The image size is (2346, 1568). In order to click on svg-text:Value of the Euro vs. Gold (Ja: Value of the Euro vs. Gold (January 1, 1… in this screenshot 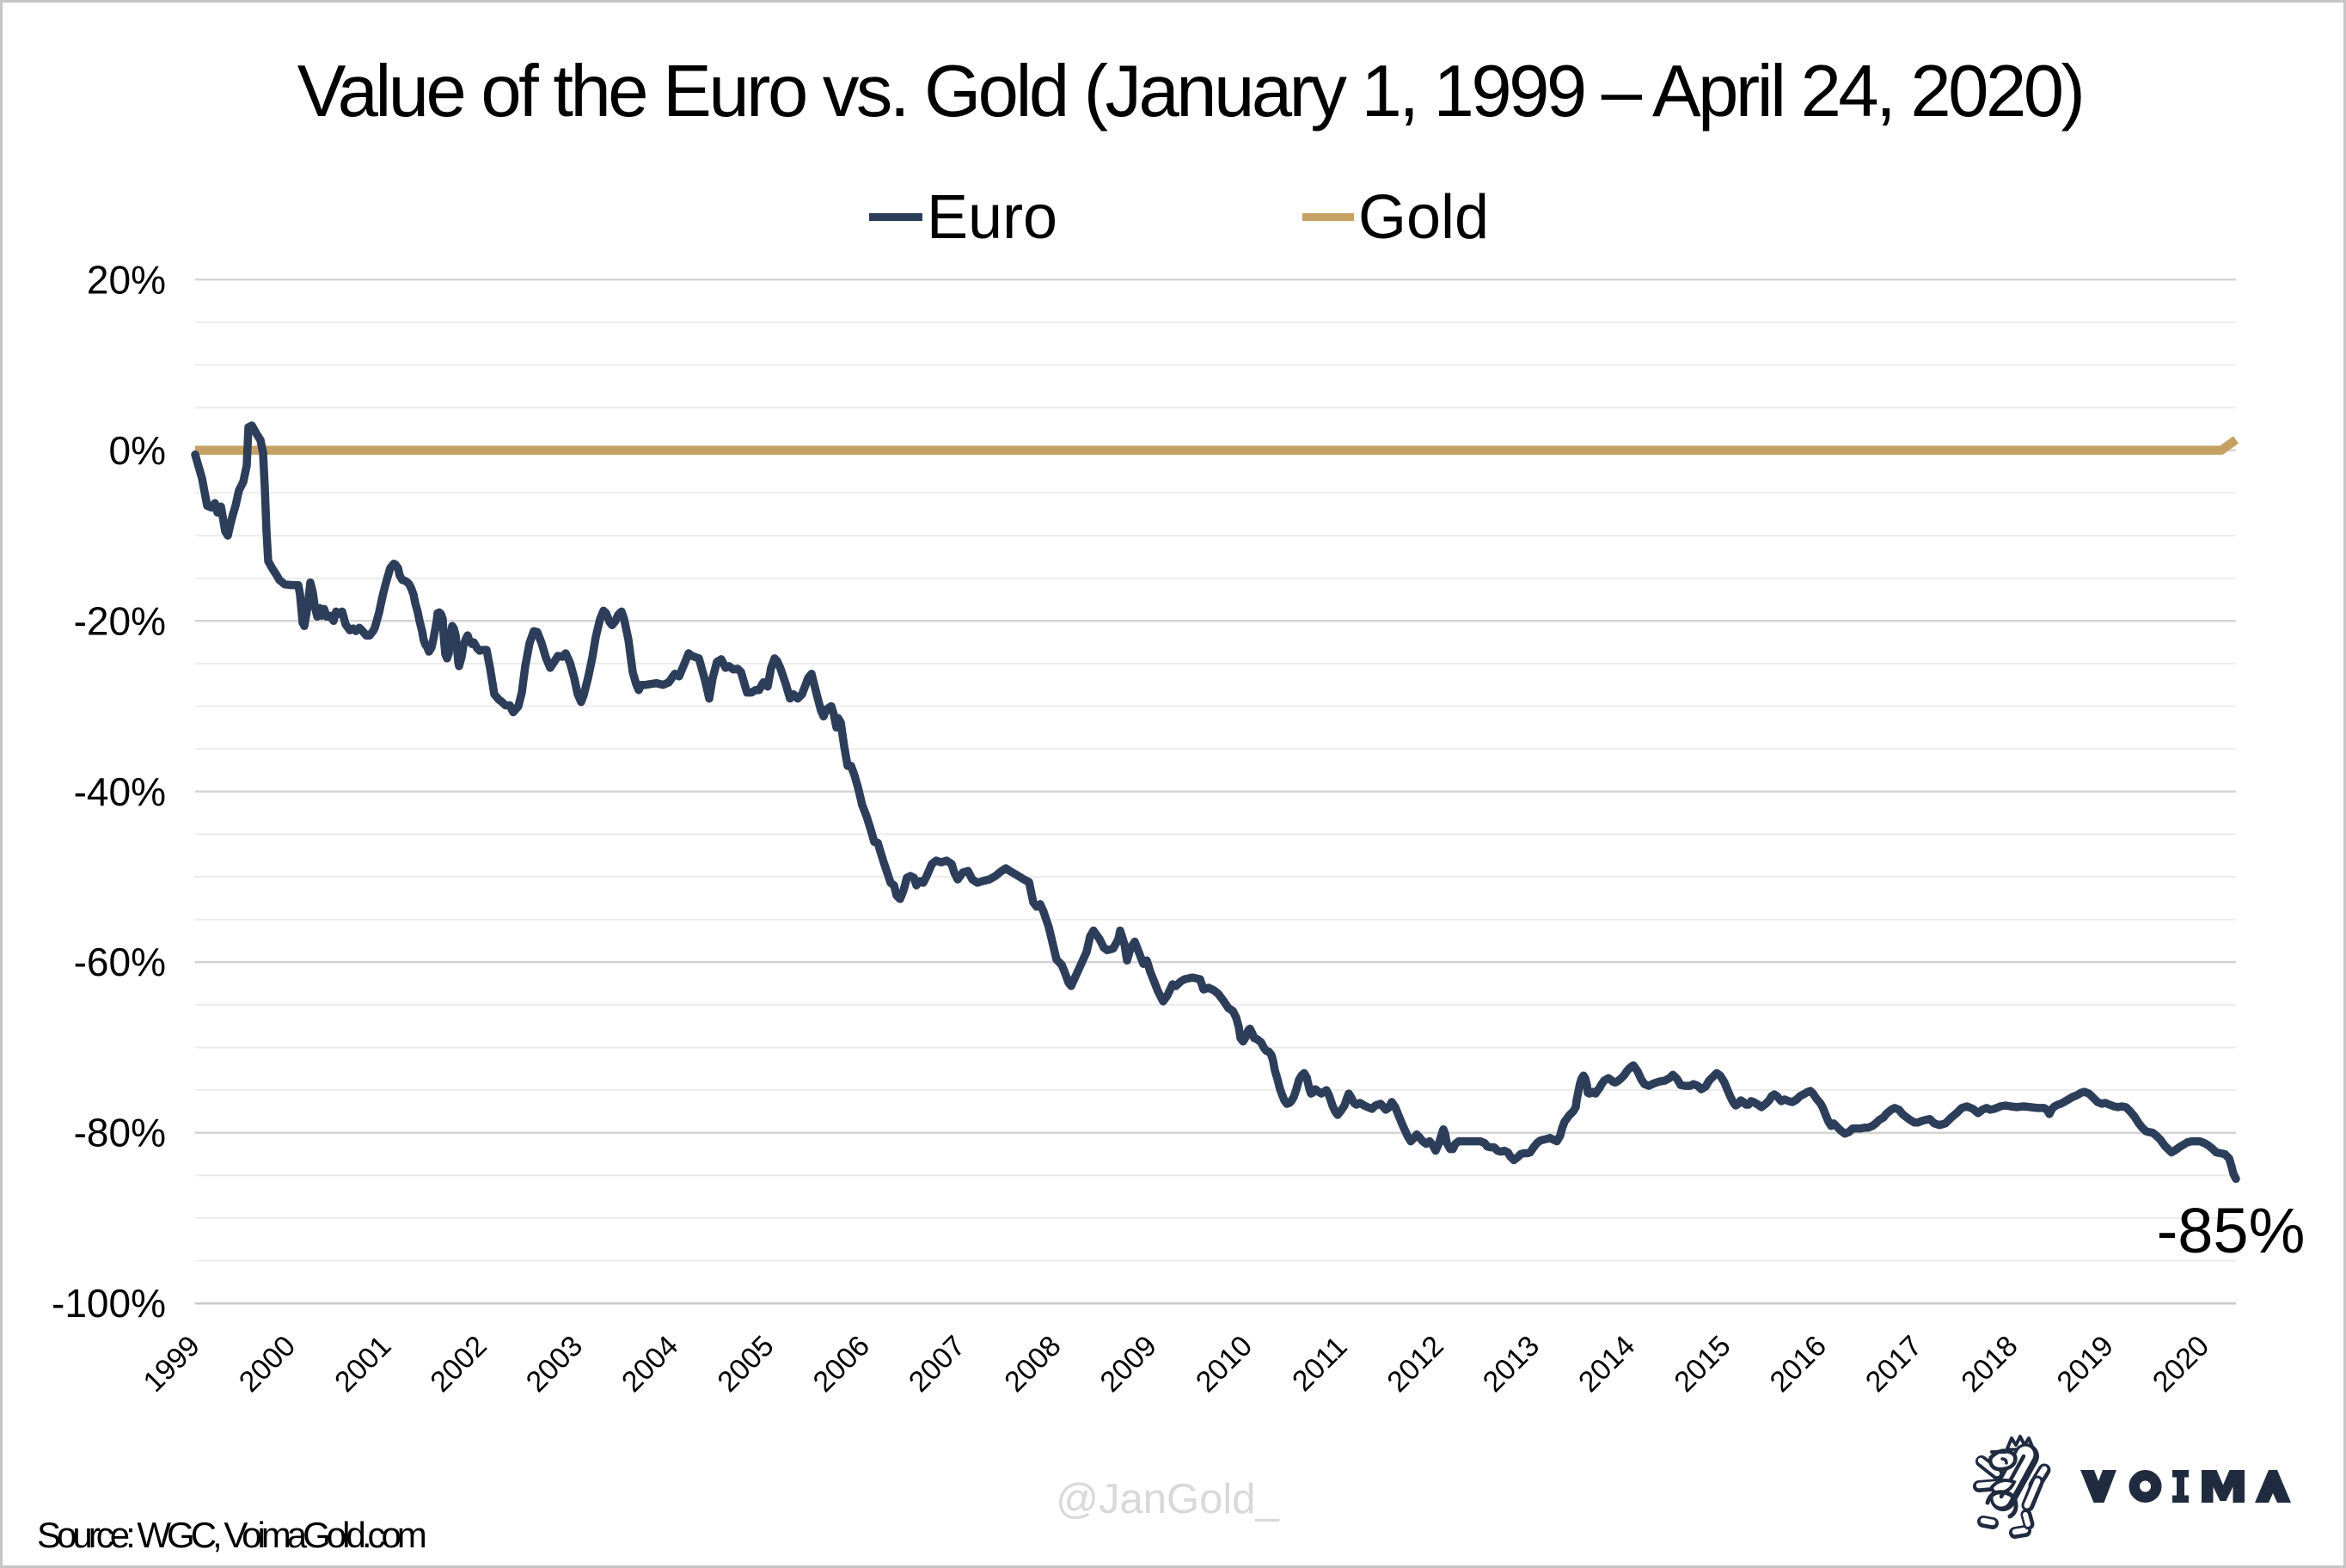, I will do `click(1190, 91)`.